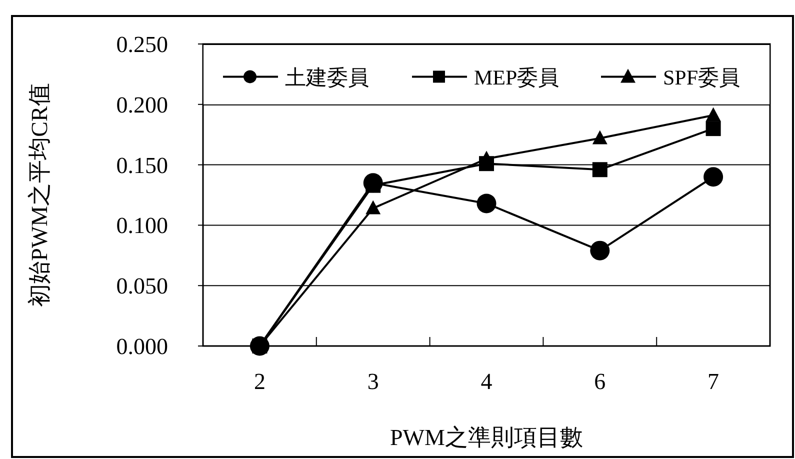 The width and height of the screenshot is (795, 459). Describe the element at coordinates (714, 381) in the screenshot. I see `x-tick-label: 7` at that location.